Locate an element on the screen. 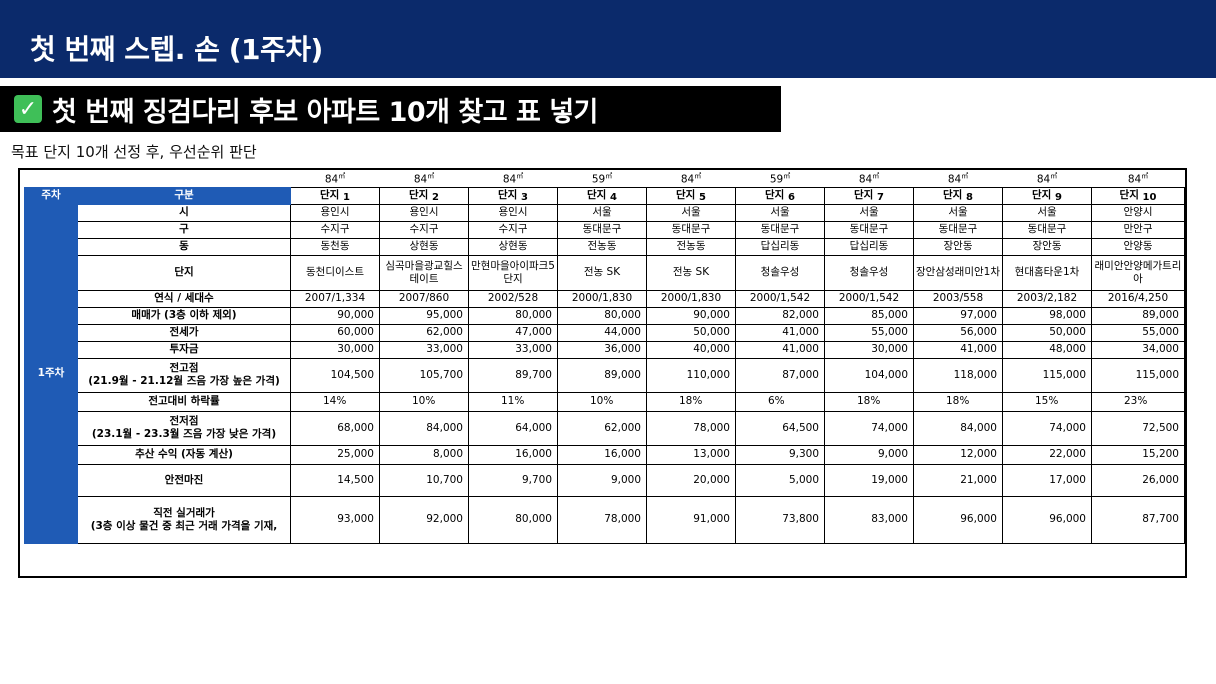  table-cell: 105,700 is located at coordinates (424, 375).